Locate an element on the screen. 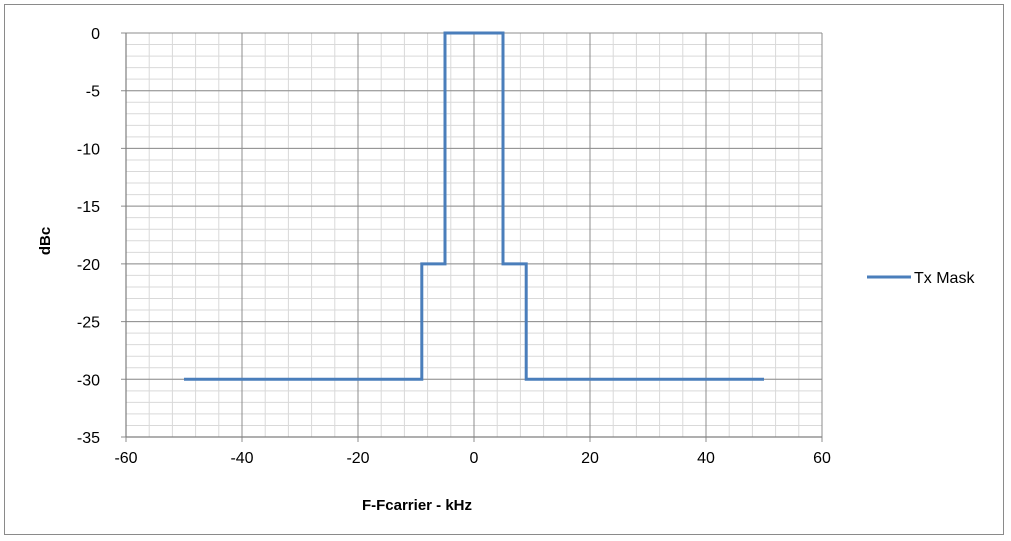 This screenshot has width=1011, height=541. y-tick-label: -30 is located at coordinates (88, 380).